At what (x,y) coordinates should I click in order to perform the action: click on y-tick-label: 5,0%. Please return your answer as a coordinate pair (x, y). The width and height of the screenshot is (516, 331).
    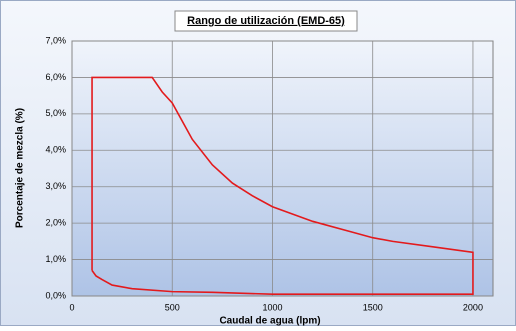
    Looking at the image, I should click on (55, 113).